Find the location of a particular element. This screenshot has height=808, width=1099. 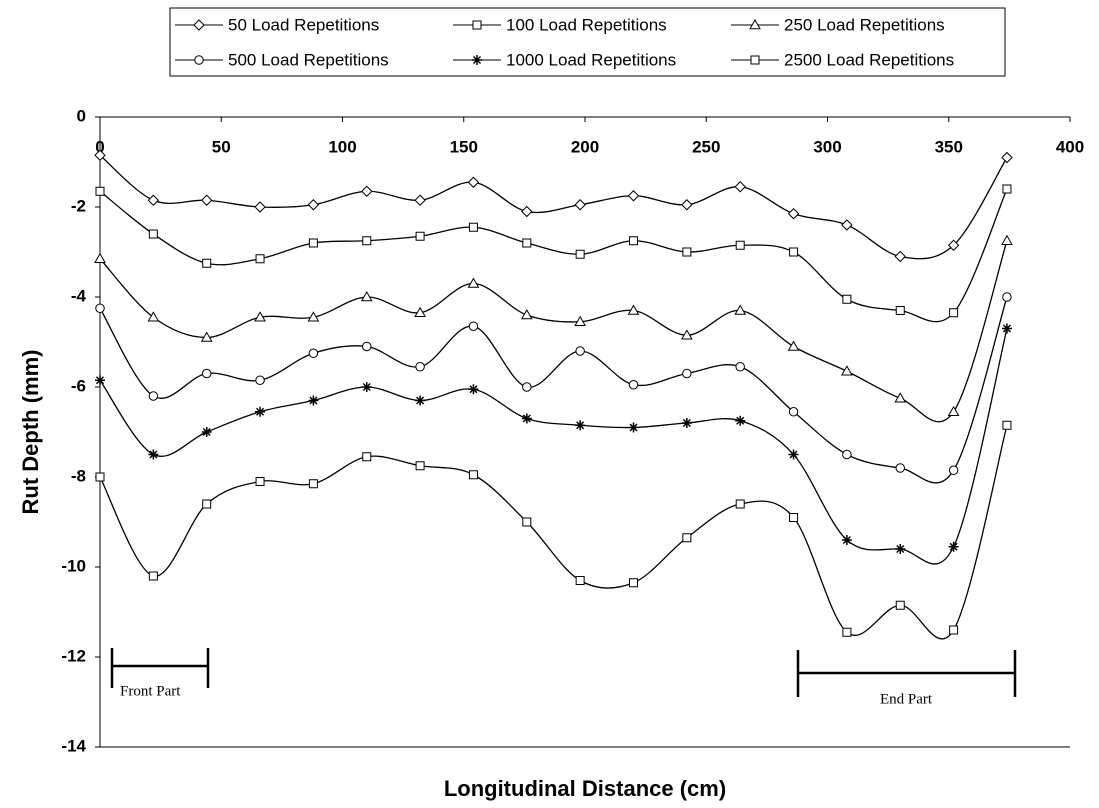

y-tick-label: 0 is located at coordinates (81, 115).